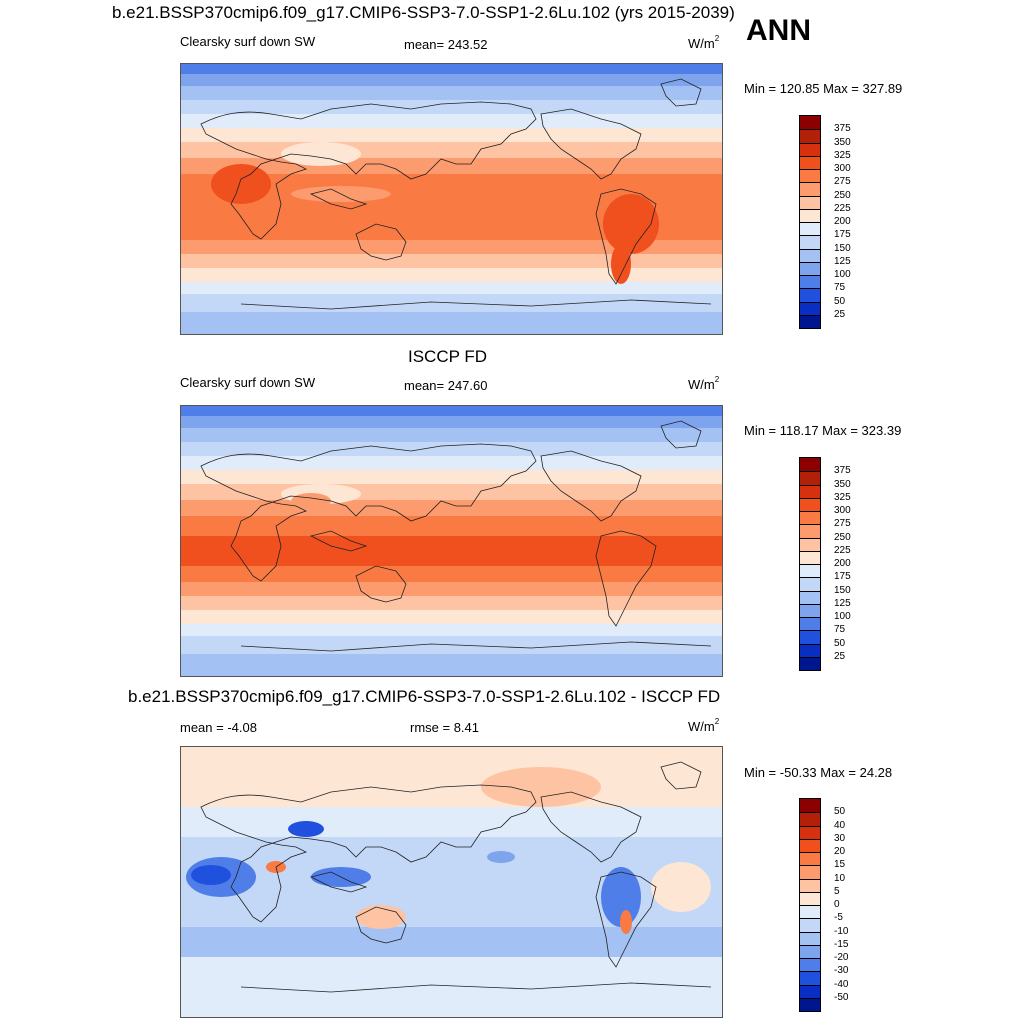 The width and height of the screenshot is (1024, 1024). Describe the element at coordinates (778, 30) in the screenshot. I see `season-label: ANN` at that location.